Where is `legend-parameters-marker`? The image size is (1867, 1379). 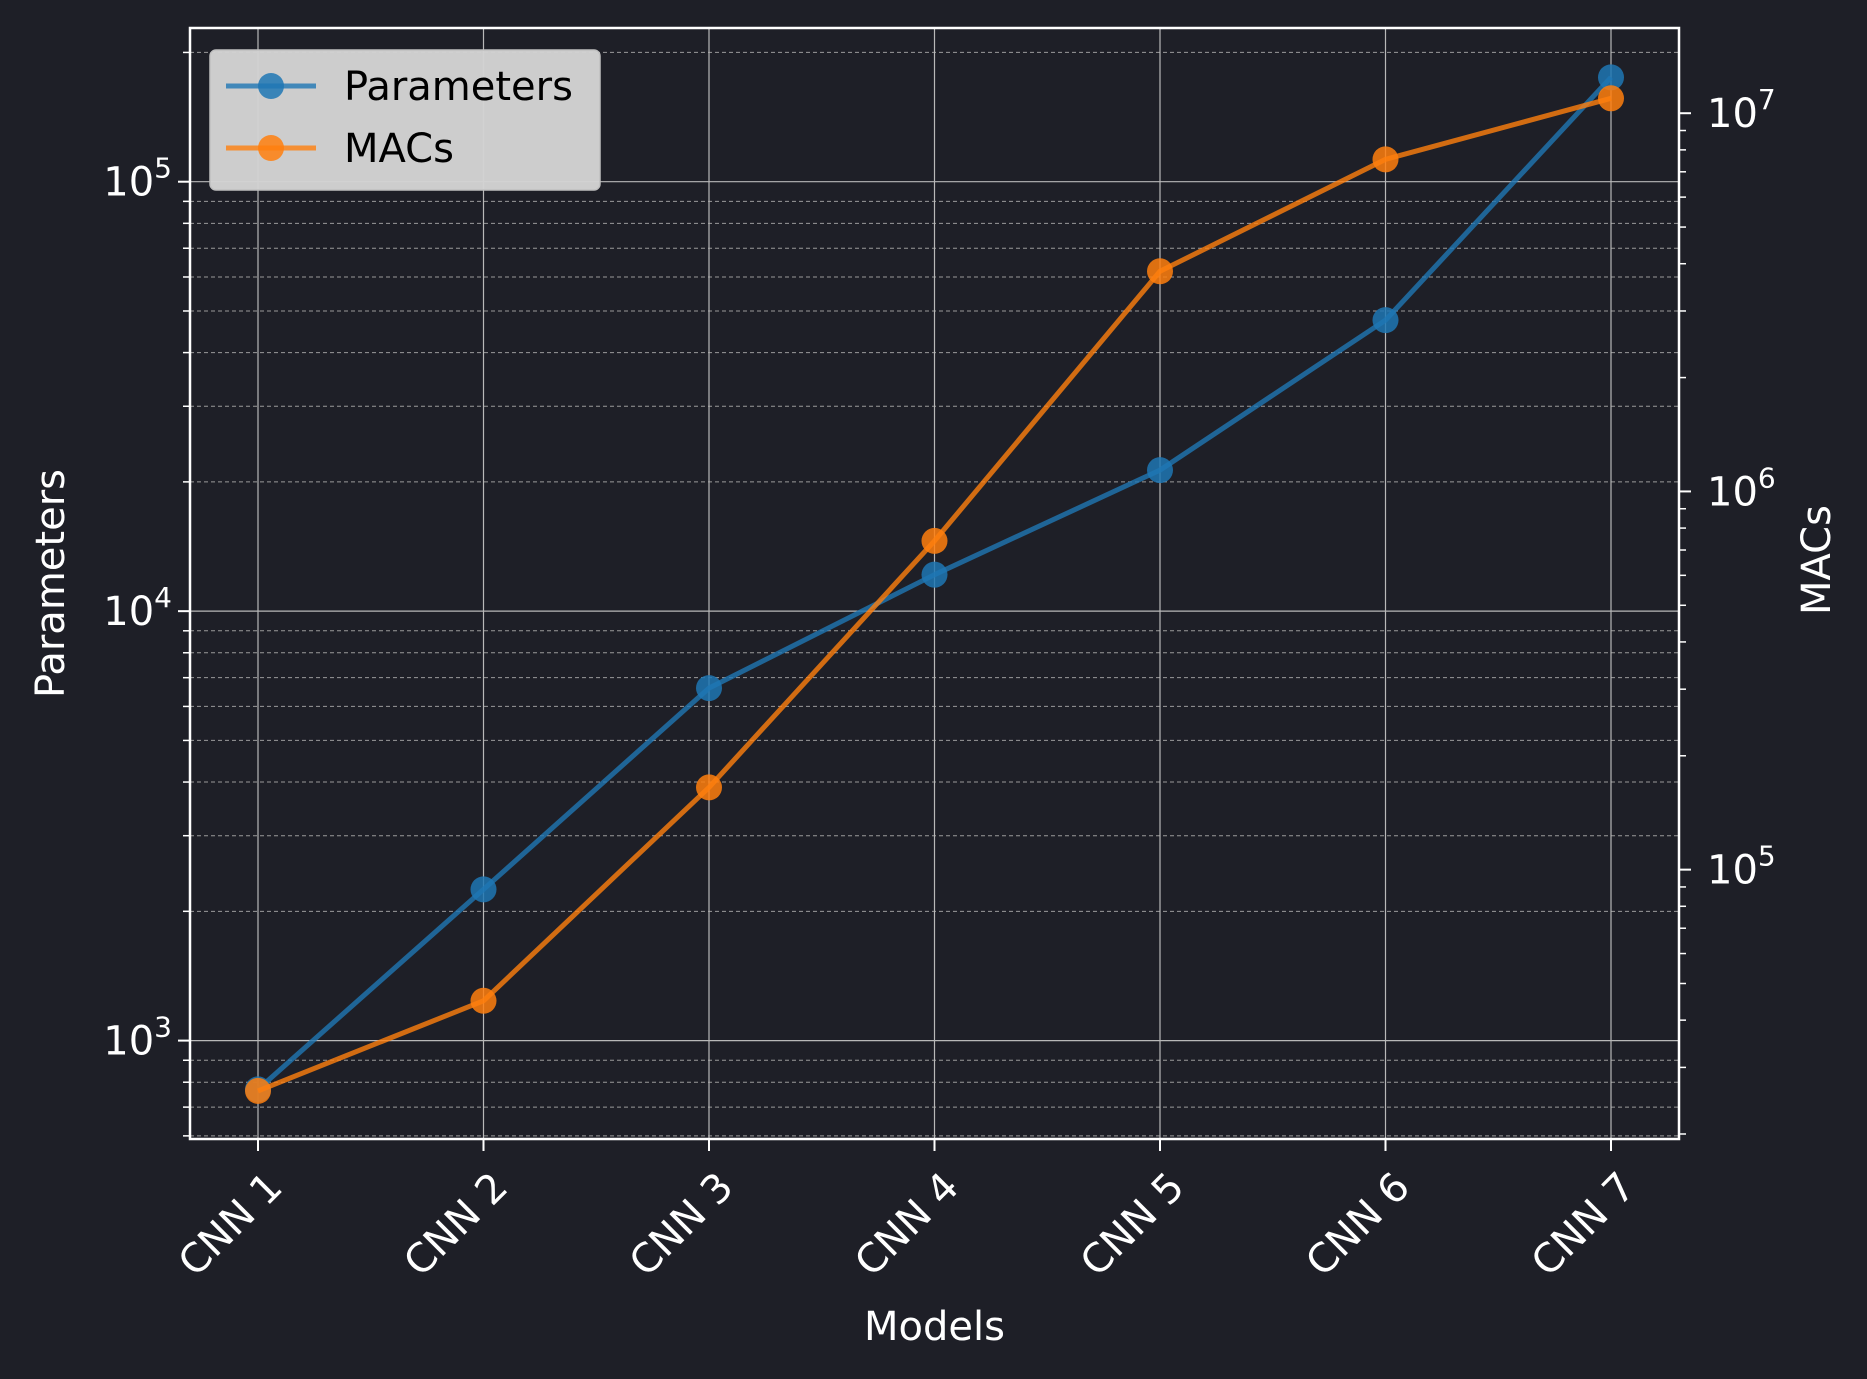
legend-parameters-marker is located at coordinates (271, 86).